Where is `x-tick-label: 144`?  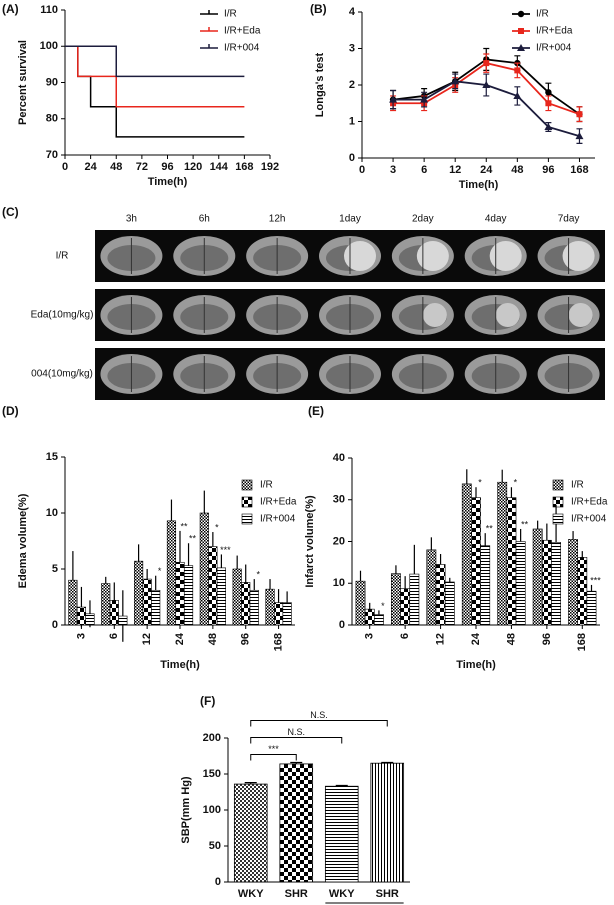
x-tick-label: 144 is located at coordinates (219, 167).